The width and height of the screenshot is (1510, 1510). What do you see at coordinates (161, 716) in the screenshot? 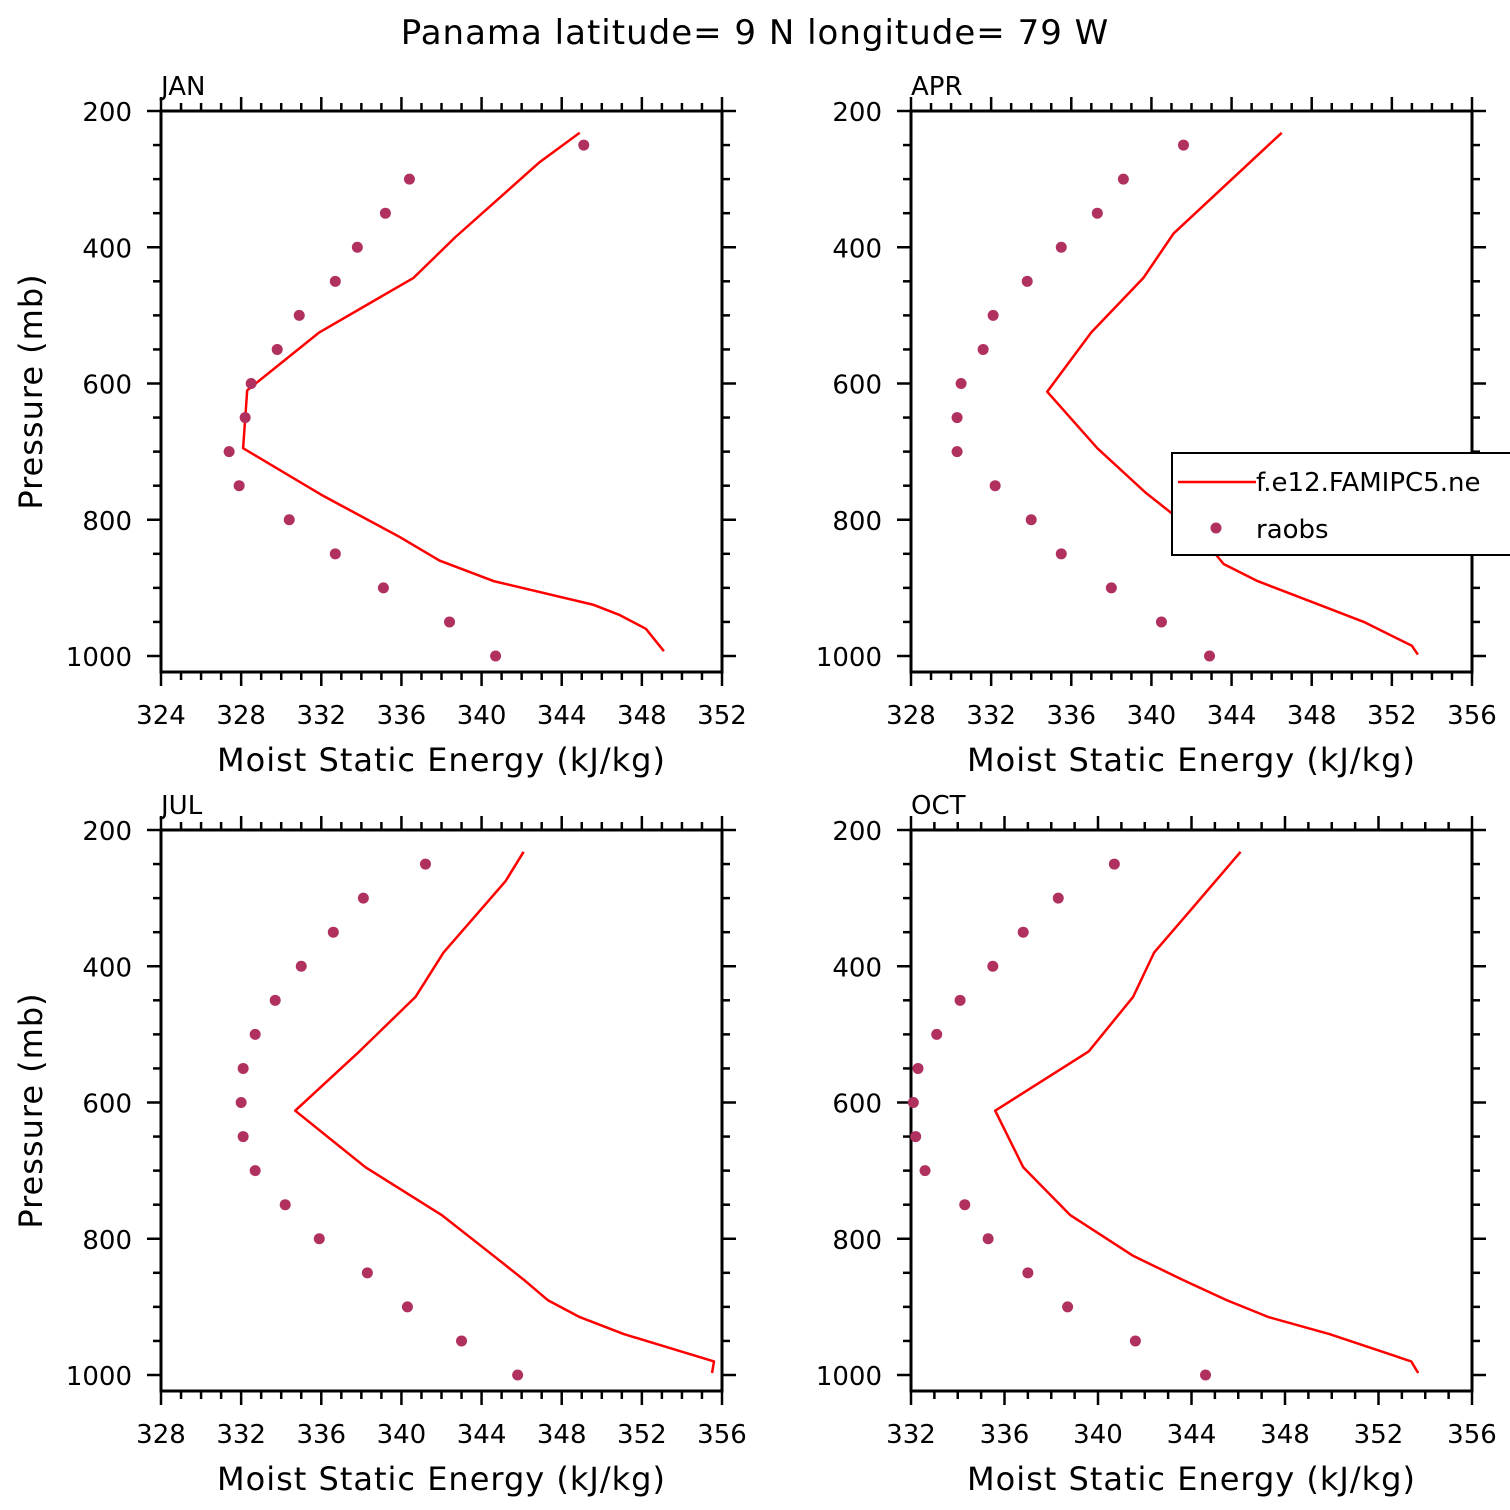
I see `x-tick-label: 324` at bounding box center [161, 716].